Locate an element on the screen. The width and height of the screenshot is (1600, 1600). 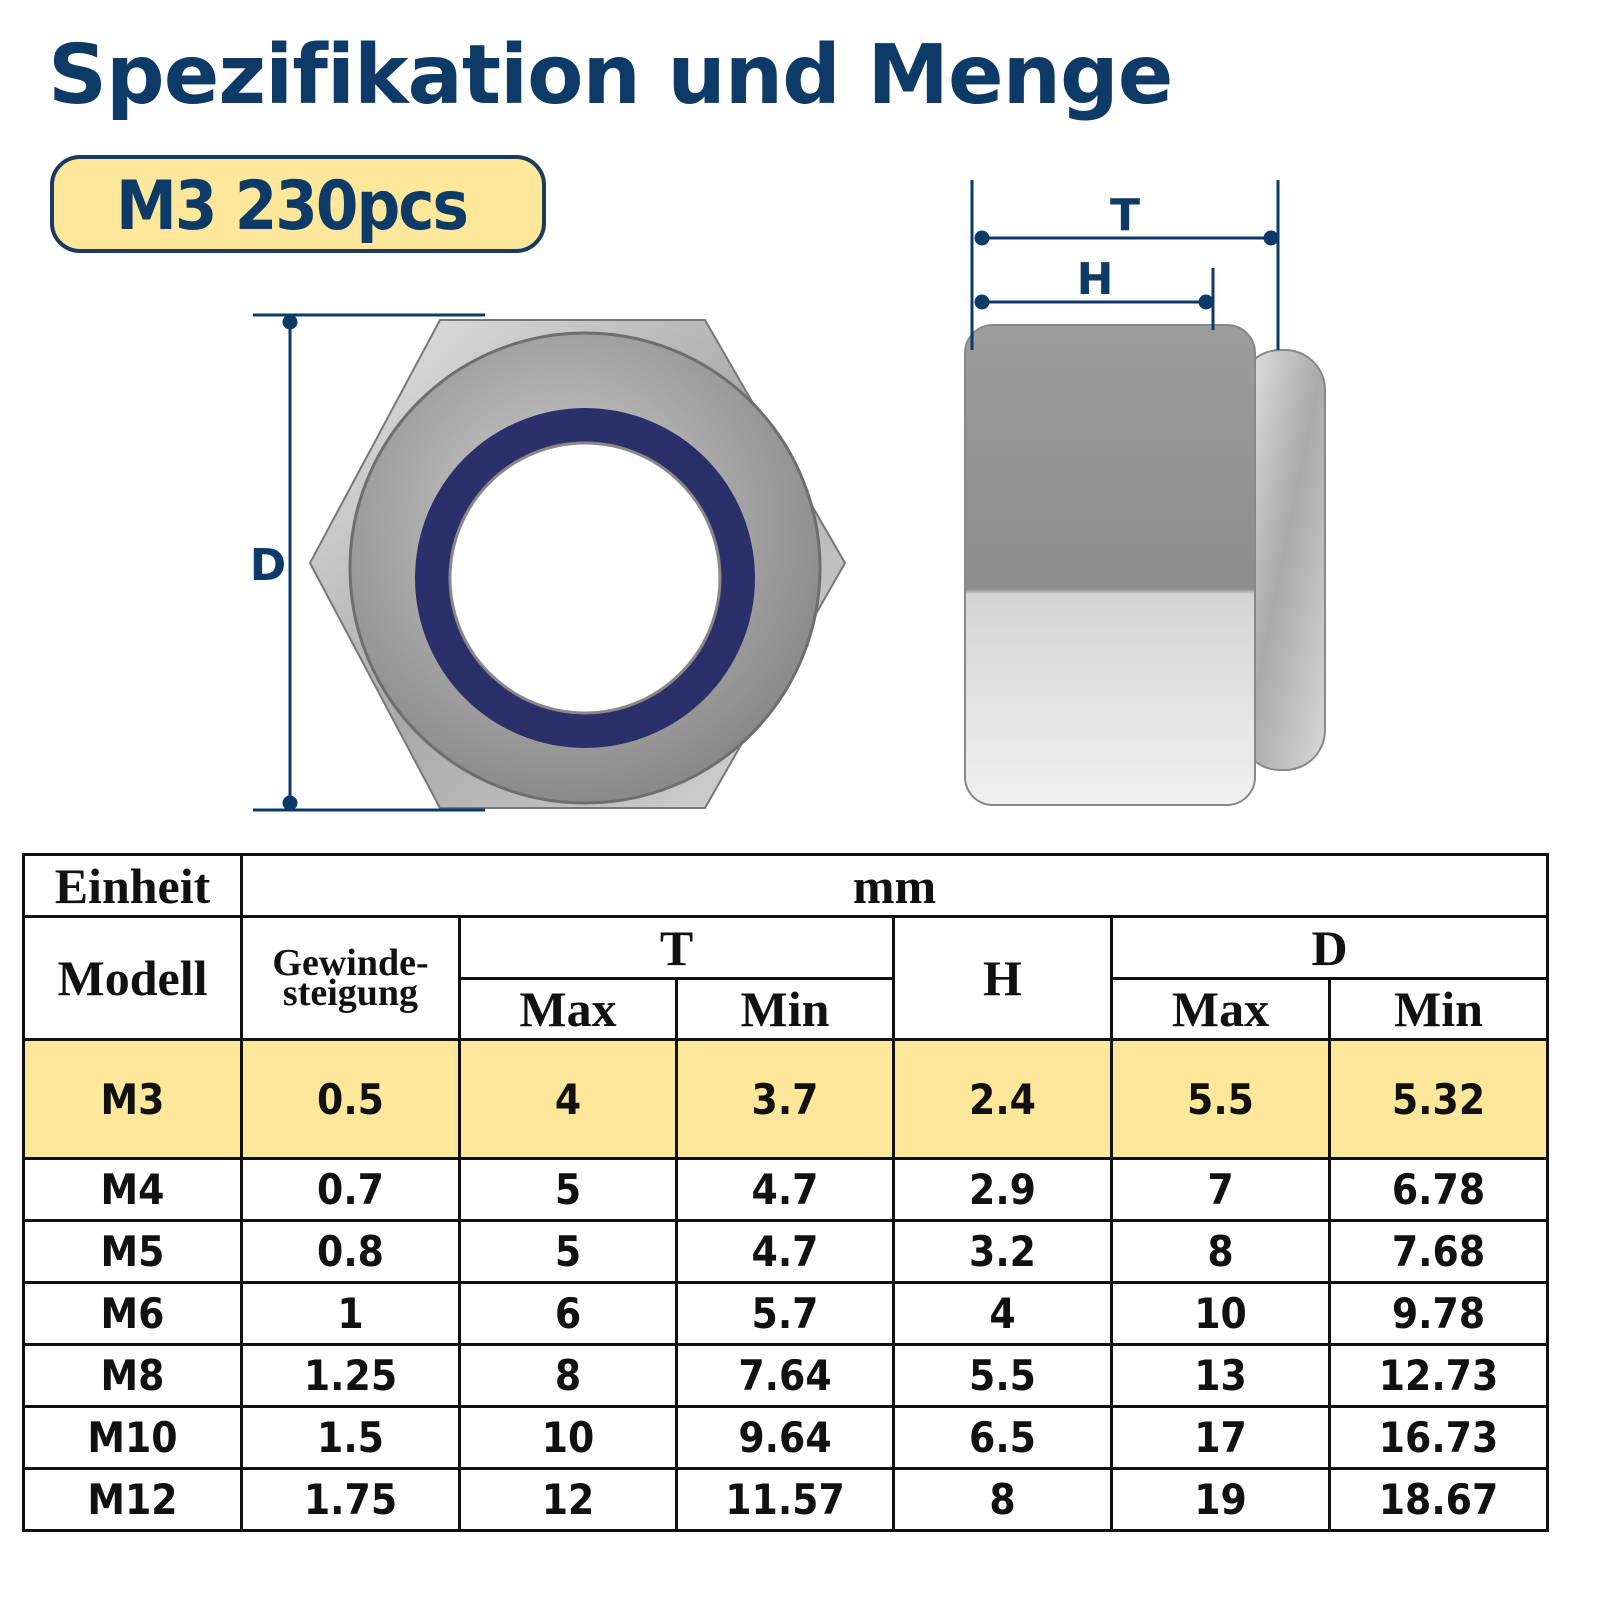
t-h-dimension is located at coordinates (1125, 265).